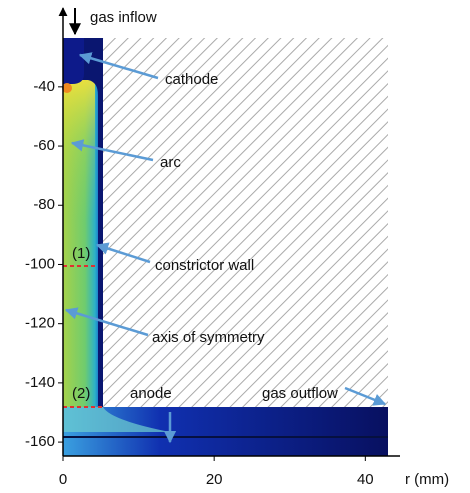  I want to click on x-tick-label: 20, so click(214, 479).